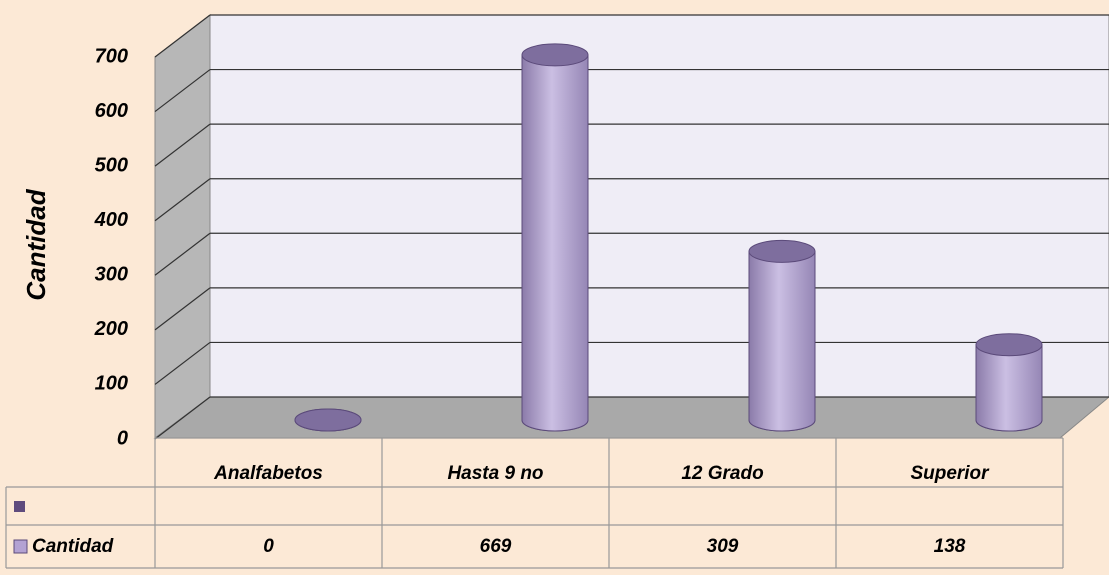  What do you see at coordinates (268, 473) in the screenshot?
I see `x-tick-label: Analfabetos` at bounding box center [268, 473].